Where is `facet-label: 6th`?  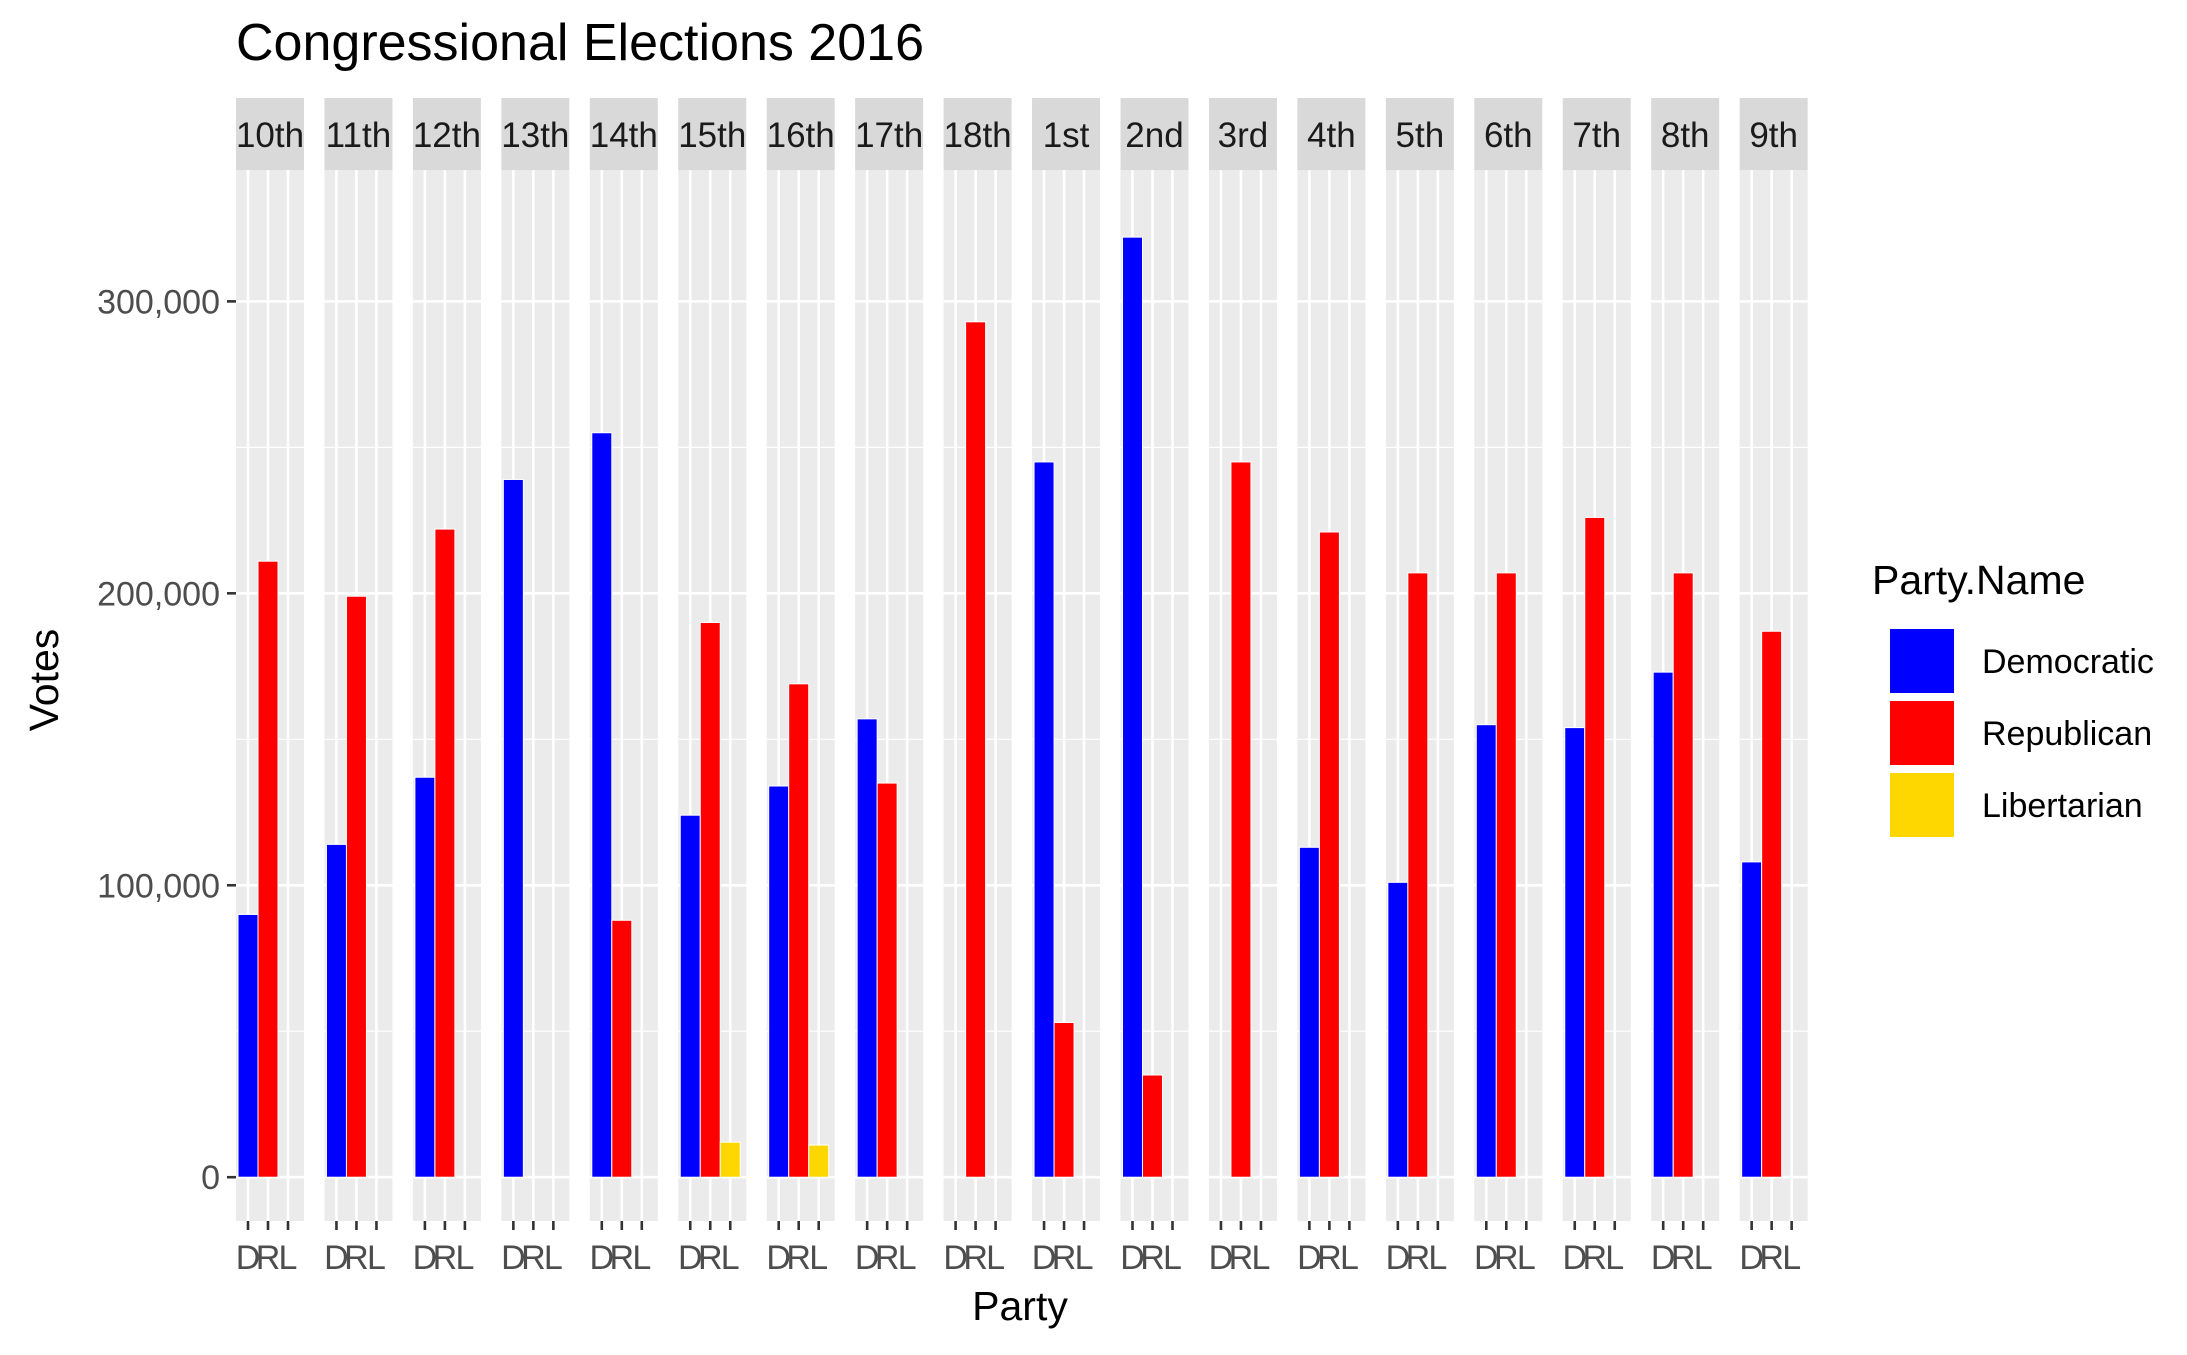 facet-label: 6th is located at coordinates (1508, 135).